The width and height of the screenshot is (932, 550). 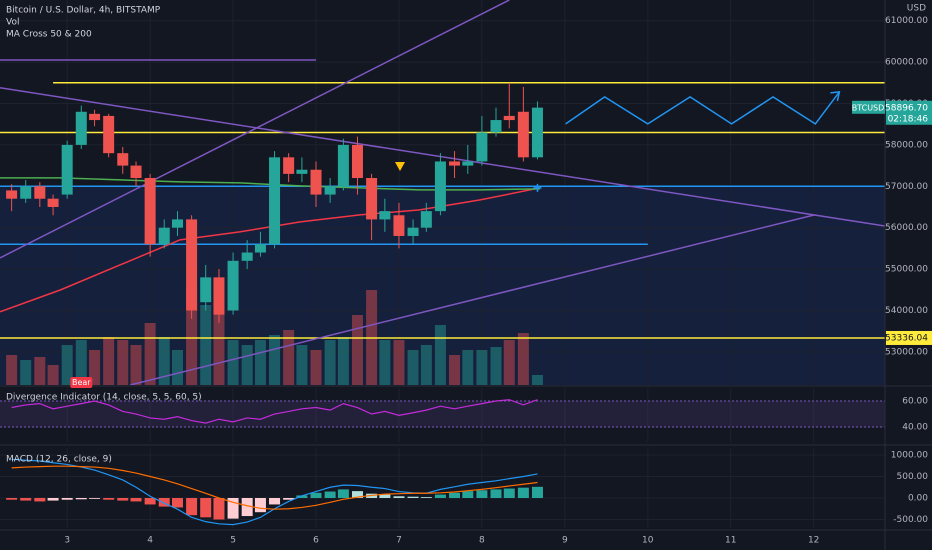 What do you see at coordinates (906, 270) in the screenshot?
I see `y-tick-label: 55000.00` at bounding box center [906, 270].